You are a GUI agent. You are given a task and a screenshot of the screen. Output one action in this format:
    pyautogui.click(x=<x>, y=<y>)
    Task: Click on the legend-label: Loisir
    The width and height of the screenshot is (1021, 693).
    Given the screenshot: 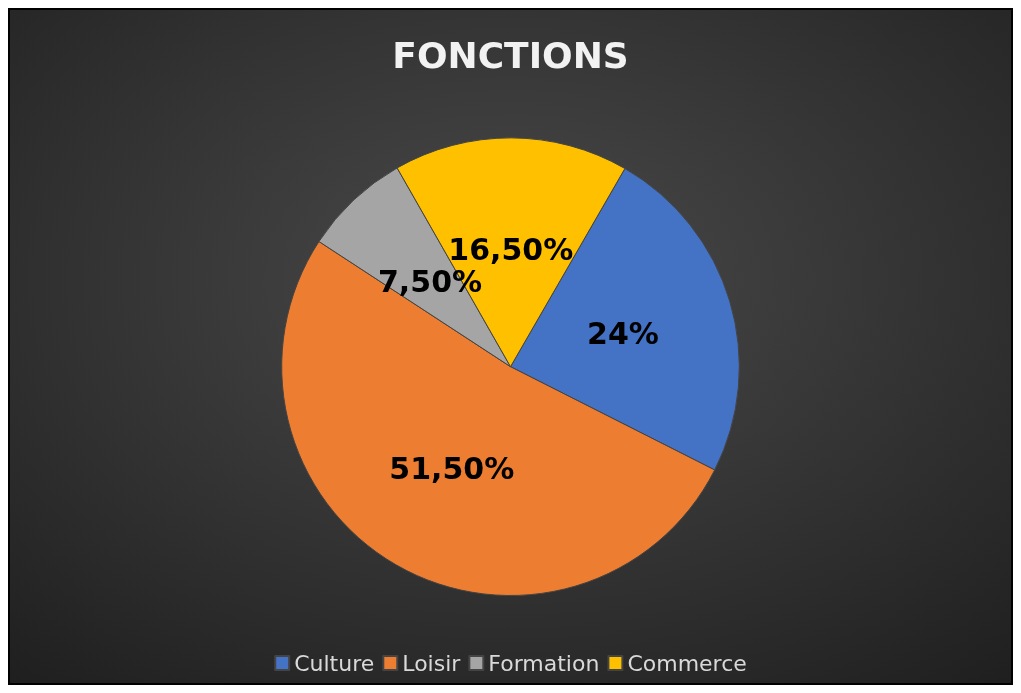 What is the action you would take?
    pyautogui.click(x=432, y=663)
    